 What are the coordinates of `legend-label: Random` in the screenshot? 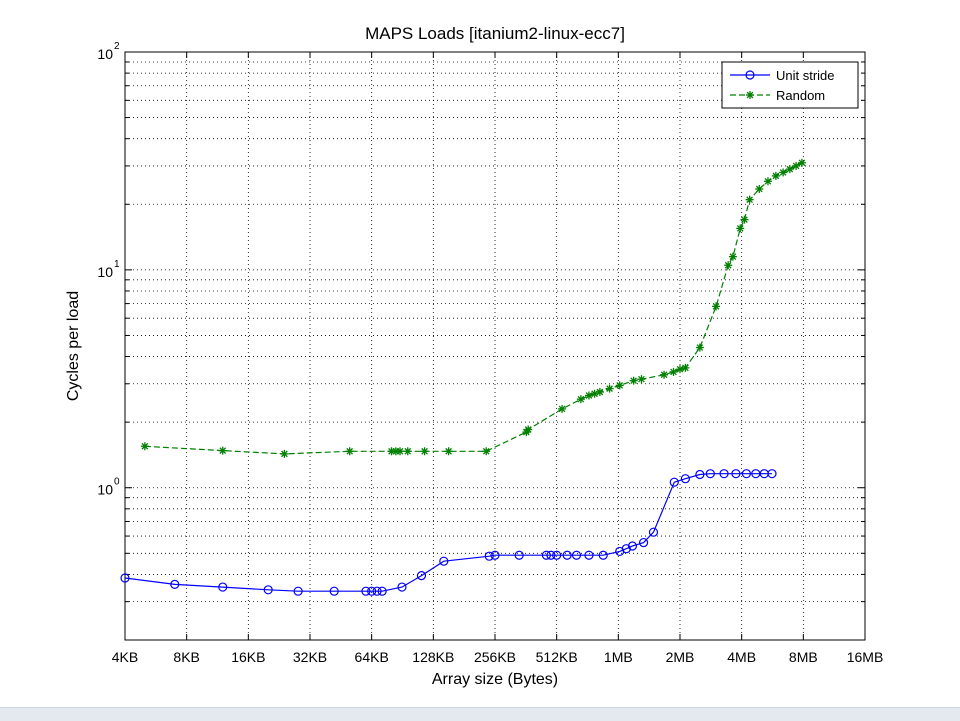 It's located at (800, 95).